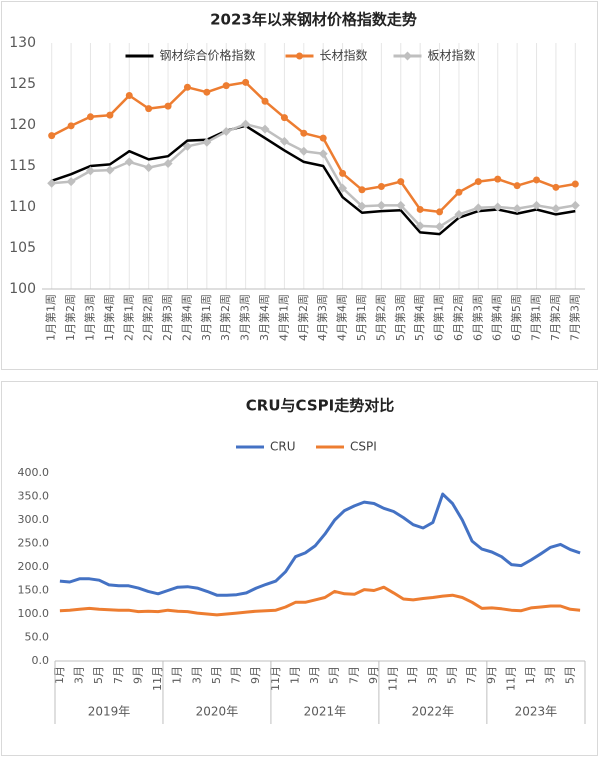 Image resolution: width=600 pixels, height=763 pixels. What do you see at coordinates (41, 660) in the screenshot?
I see `y-tick-label: 0.0` at bounding box center [41, 660].